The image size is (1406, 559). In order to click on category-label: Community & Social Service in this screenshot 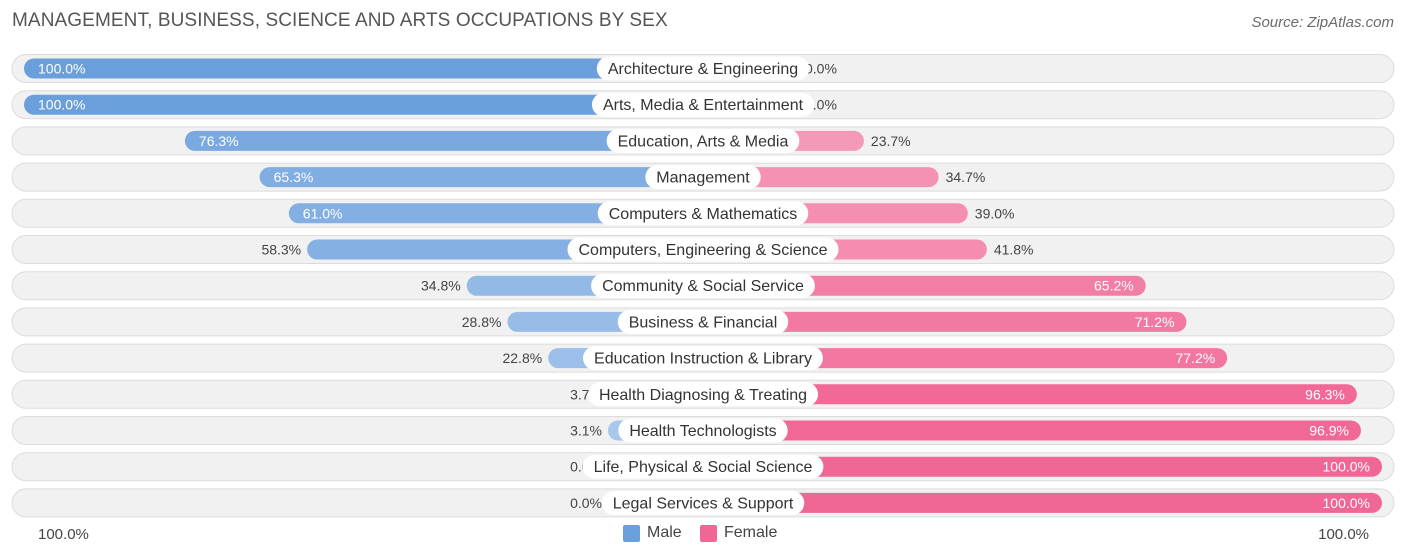, I will do `click(703, 286)`.